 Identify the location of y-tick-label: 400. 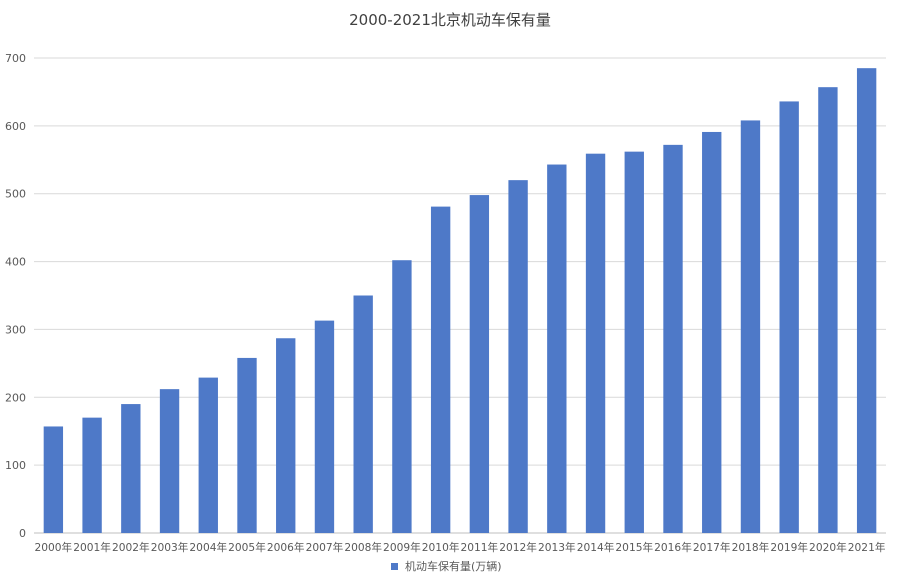
(15, 262).